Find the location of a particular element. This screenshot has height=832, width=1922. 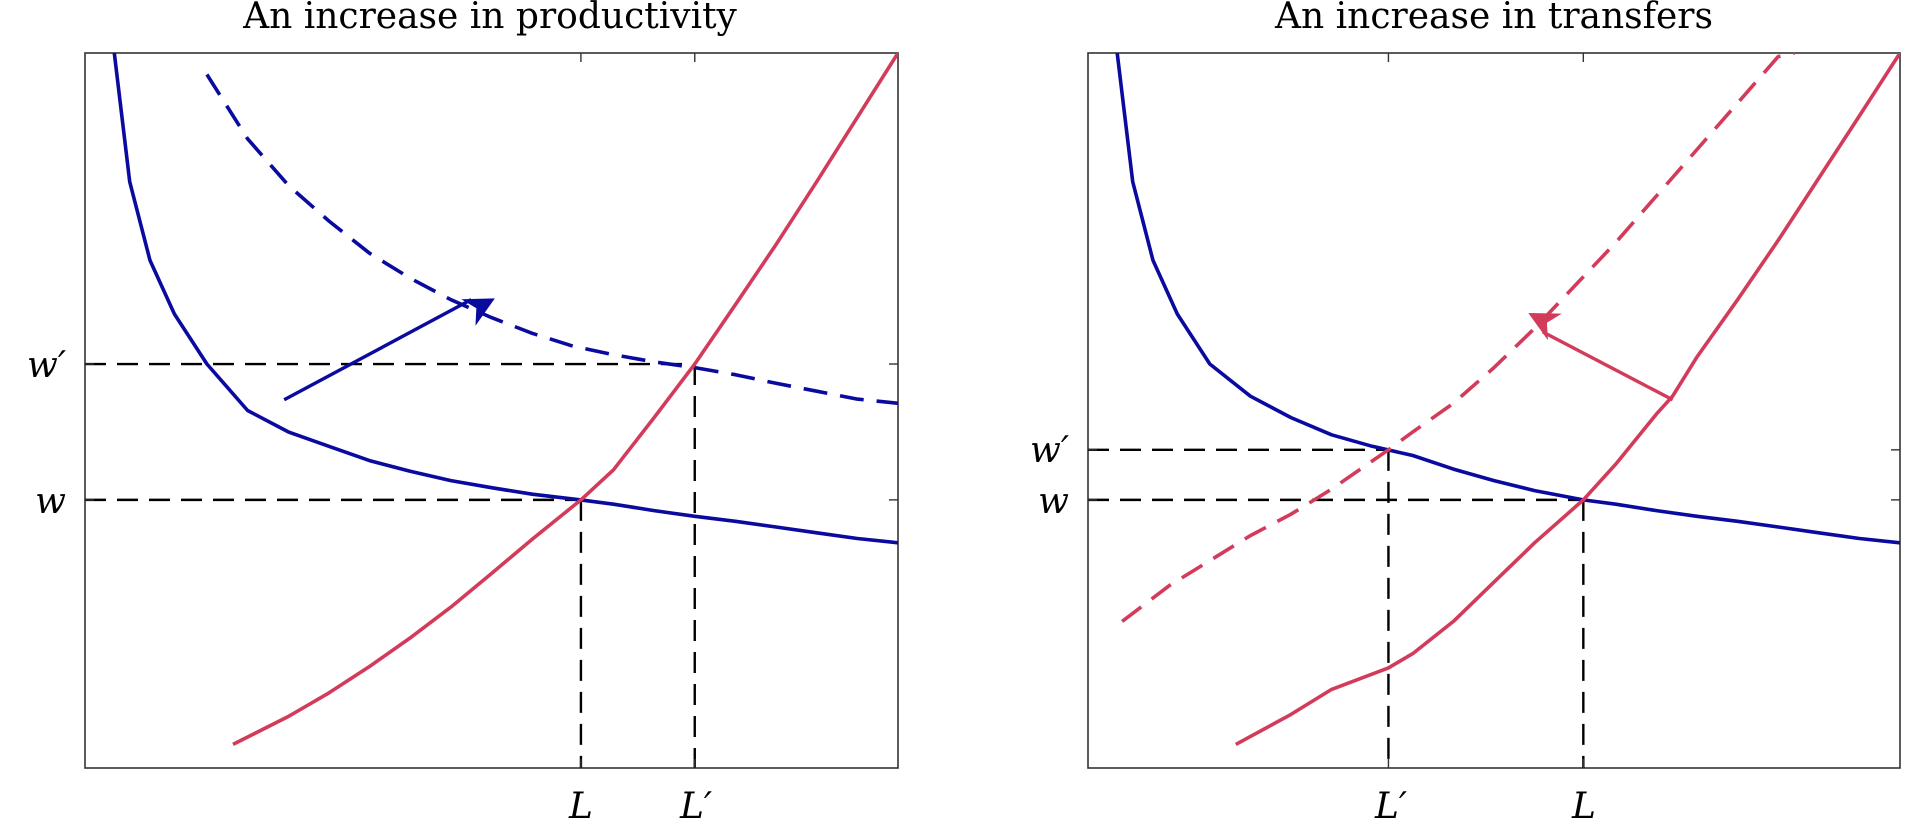

demand-curve-dashed is located at coordinates (551, 239).